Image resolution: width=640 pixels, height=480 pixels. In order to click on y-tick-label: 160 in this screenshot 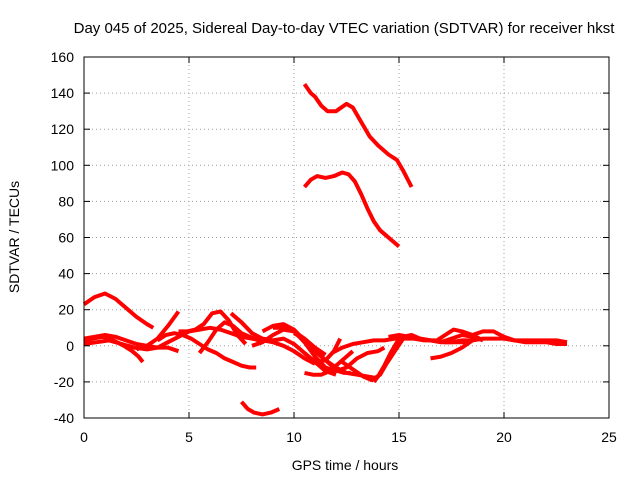, I will do `click(63, 57)`.